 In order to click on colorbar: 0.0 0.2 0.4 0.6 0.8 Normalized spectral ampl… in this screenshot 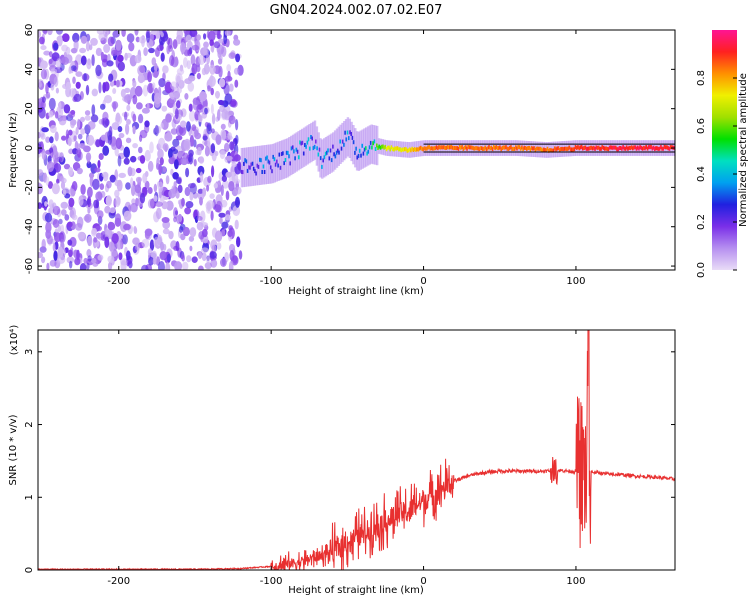, I will do `click(722, 154)`.